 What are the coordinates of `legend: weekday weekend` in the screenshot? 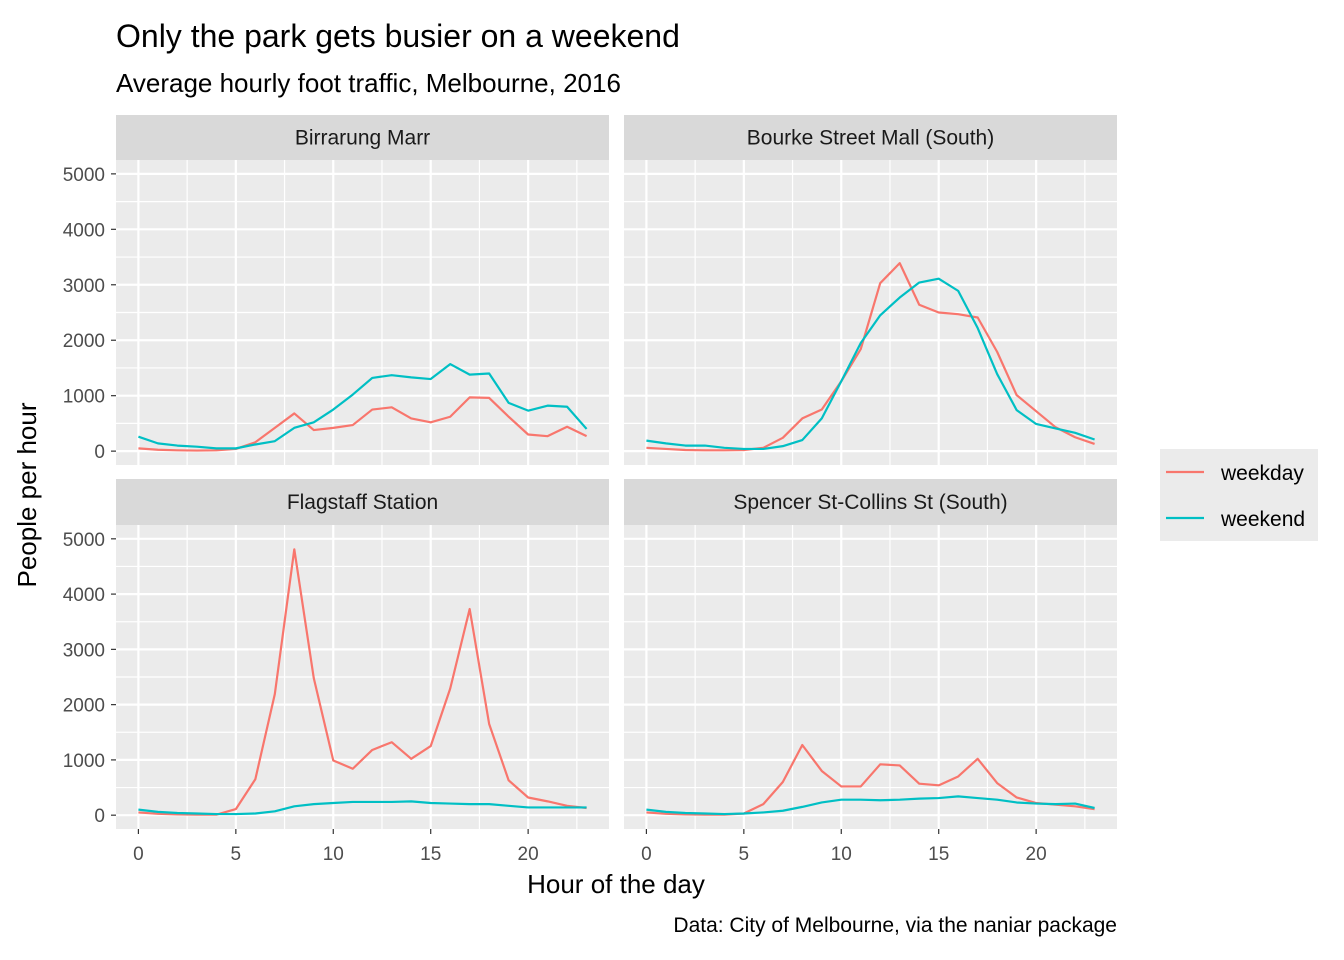 It's located at (1239, 495).